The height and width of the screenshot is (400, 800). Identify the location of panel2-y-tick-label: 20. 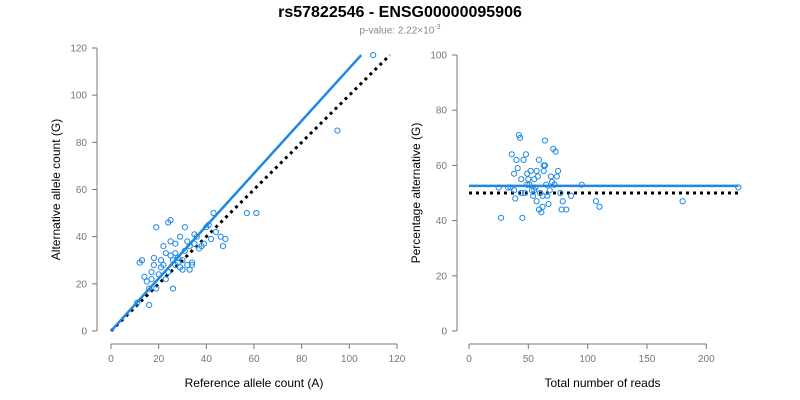
(442, 276).